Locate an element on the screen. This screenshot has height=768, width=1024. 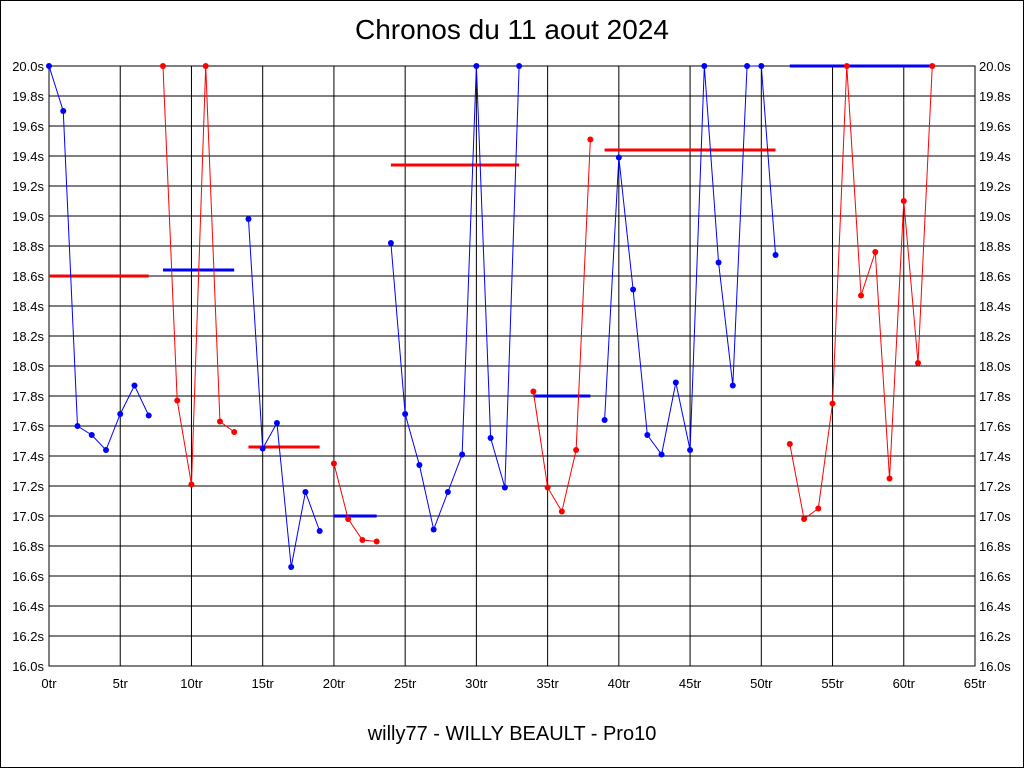
y-tick-label-left: 17.8s is located at coordinates (28, 396).